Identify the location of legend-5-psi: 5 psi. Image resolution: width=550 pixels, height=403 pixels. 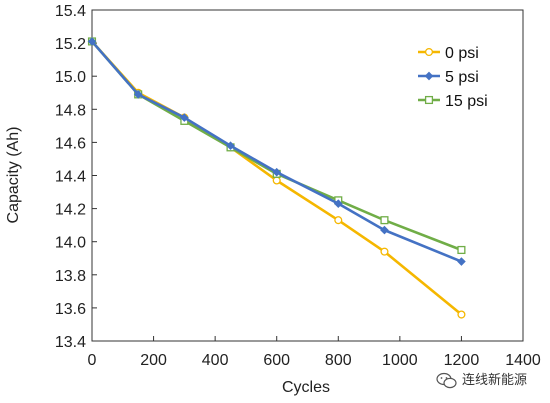
(448, 77).